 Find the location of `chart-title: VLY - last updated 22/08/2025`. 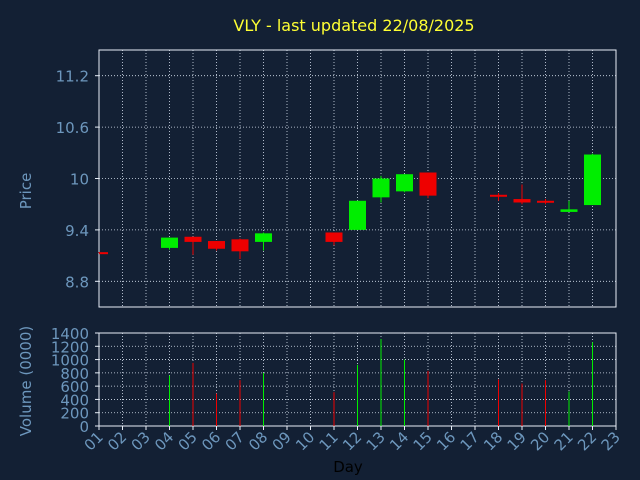

chart-title: VLY - last updated 22/08/2025 is located at coordinates (353, 25).